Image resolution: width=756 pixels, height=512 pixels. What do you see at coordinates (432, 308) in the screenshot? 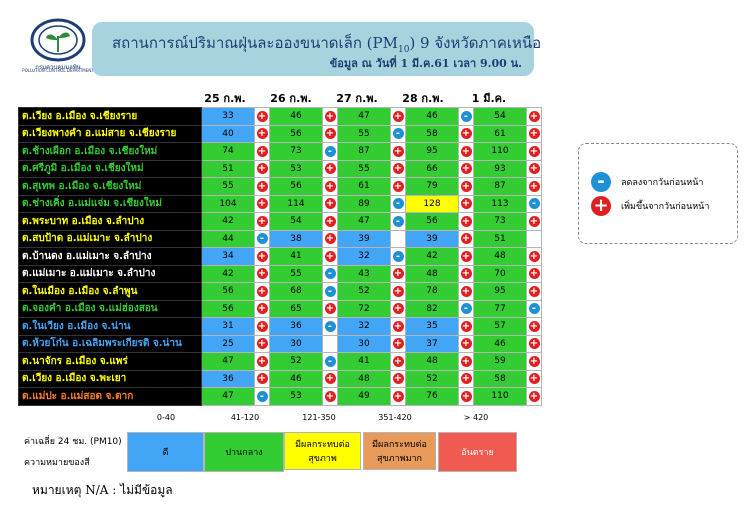
I see `pm10-value: 82` at bounding box center [432, 308].